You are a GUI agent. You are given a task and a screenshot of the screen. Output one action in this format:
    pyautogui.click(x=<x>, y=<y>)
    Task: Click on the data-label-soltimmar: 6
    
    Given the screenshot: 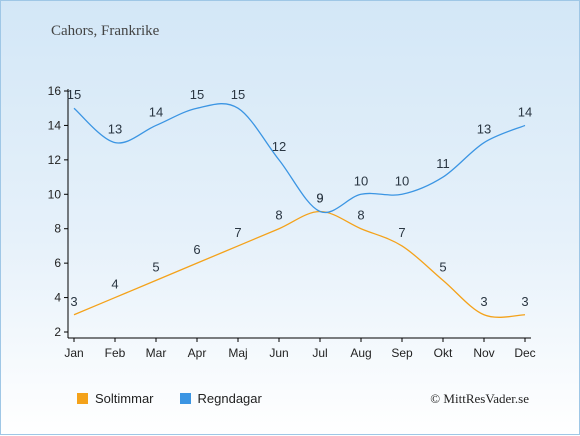 What is the action you would take?
    pyautogui.click(x=196, y=249)
    